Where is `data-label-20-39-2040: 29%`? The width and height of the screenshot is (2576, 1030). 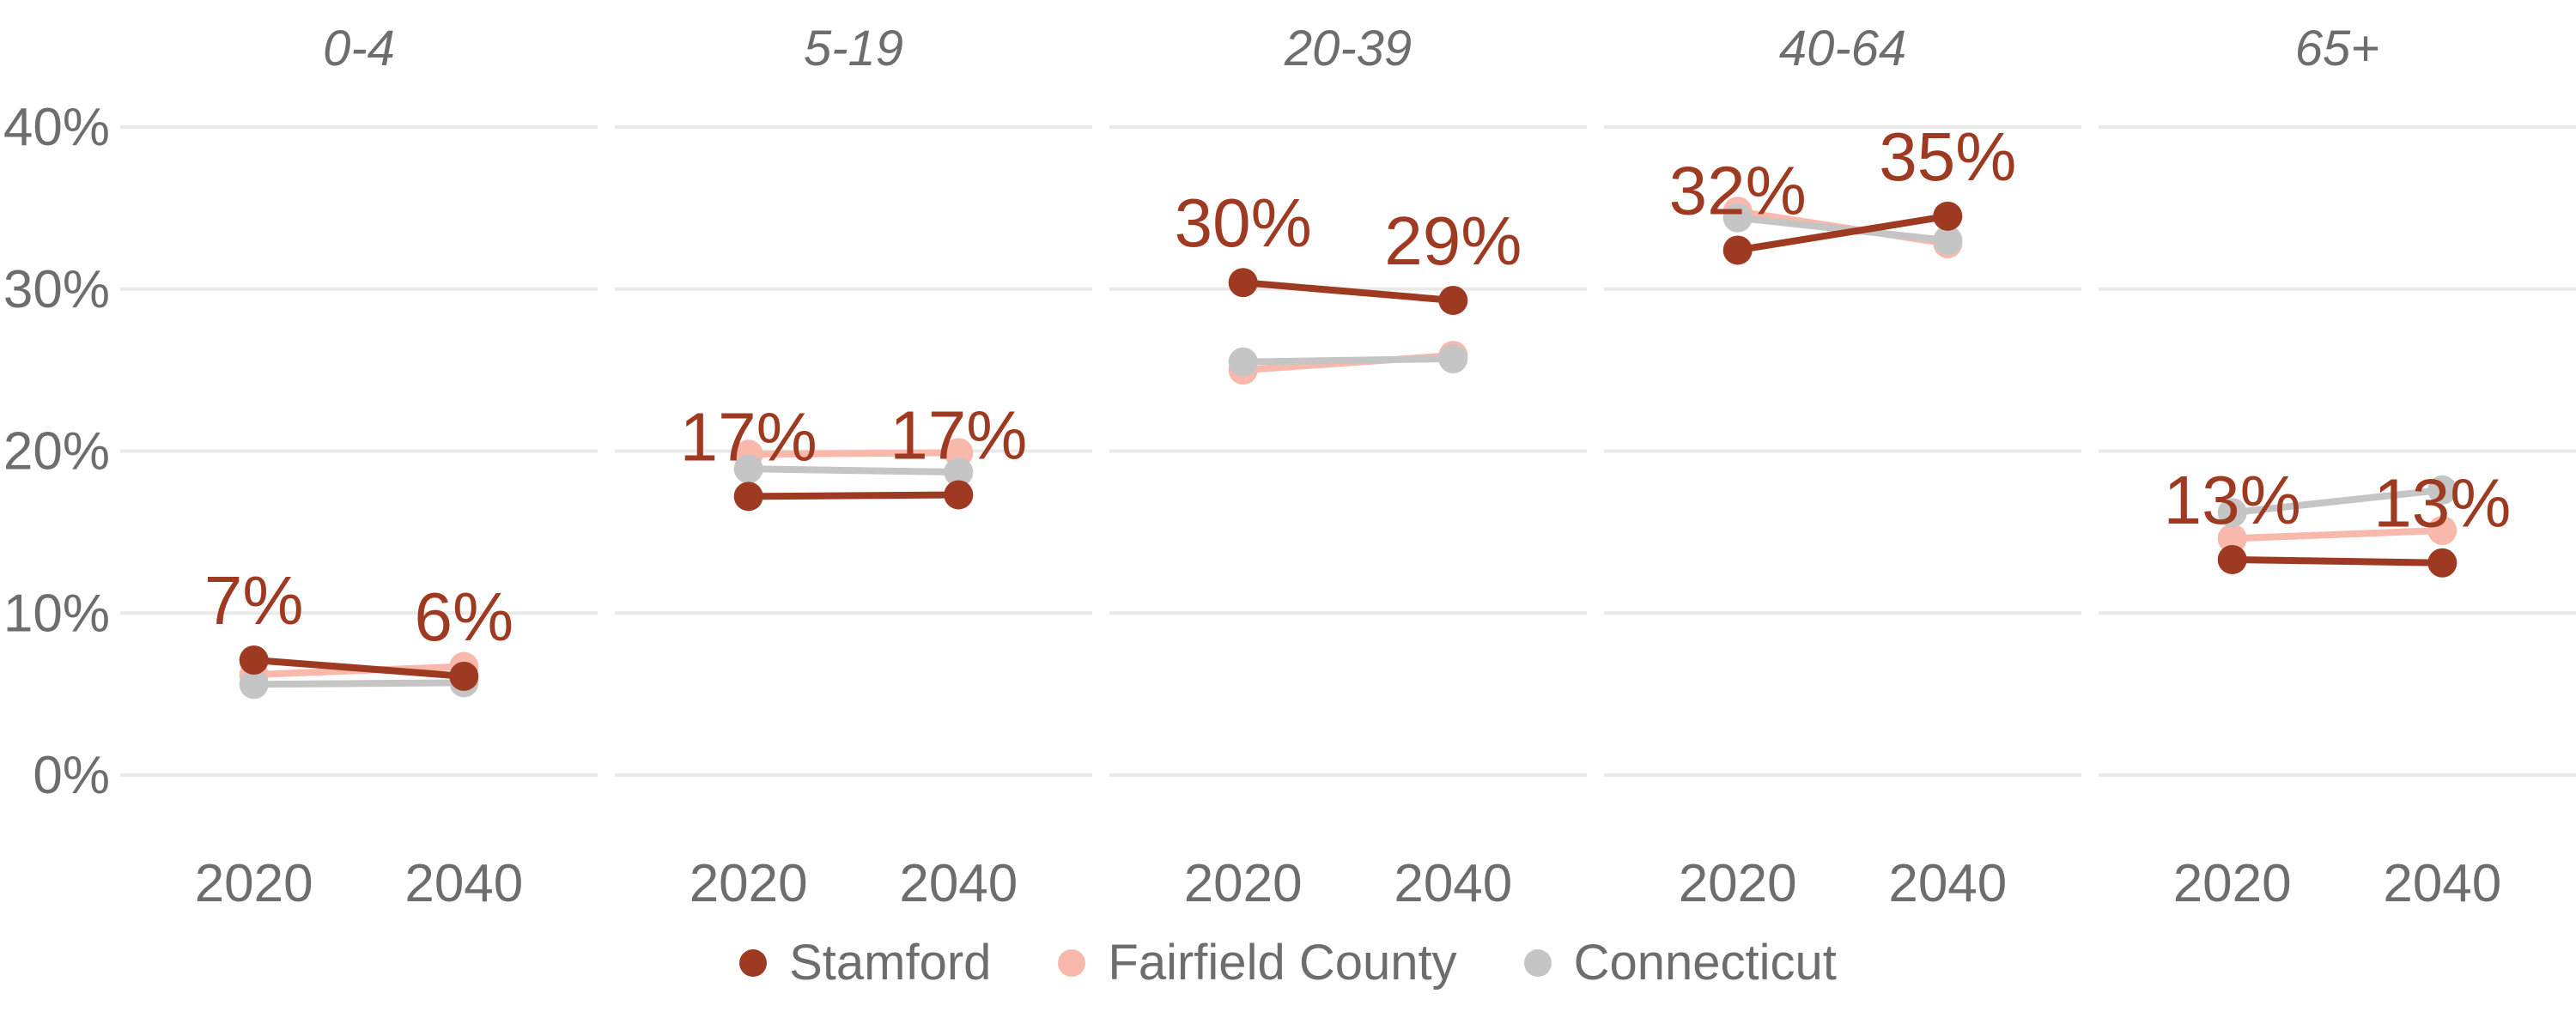 data-label-20-39-2040: 29% is located at coordinates (1453, 241).